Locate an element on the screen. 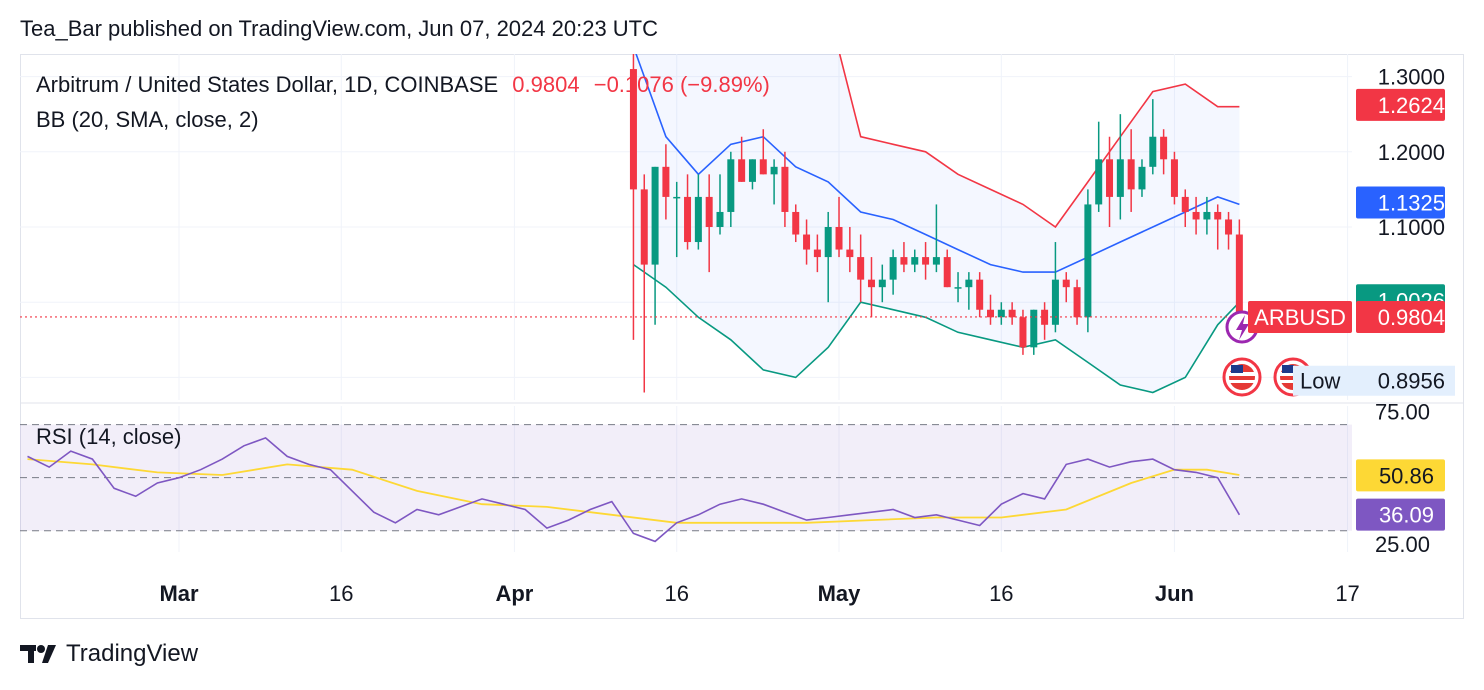 The image size is (1484, 690). rsi-tick-label: 75.00 is located at coordinates (1402, 411).